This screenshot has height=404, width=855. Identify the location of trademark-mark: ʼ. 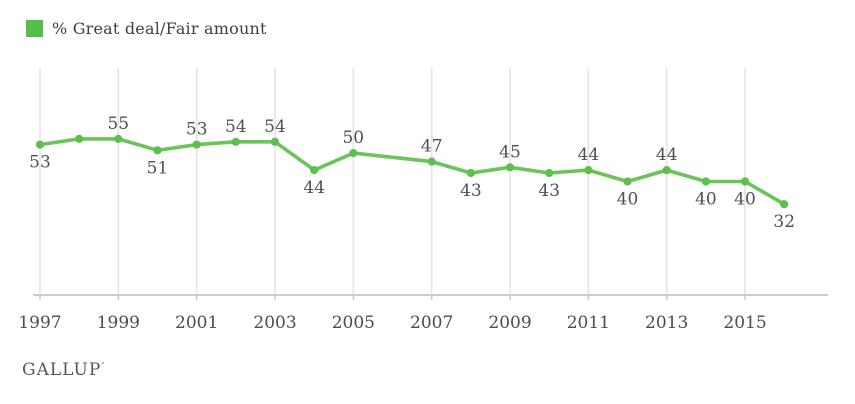
(103, 367).